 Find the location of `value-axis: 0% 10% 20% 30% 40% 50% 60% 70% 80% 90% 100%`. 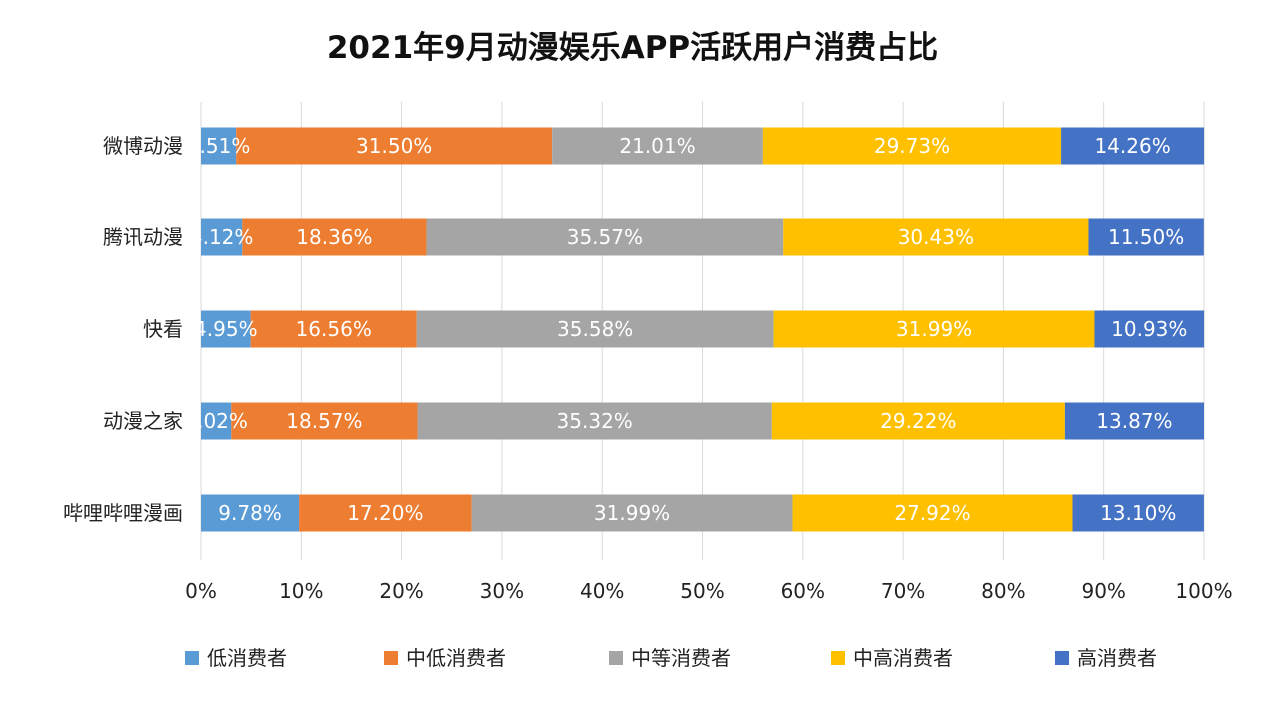

value-axis: 0% 10% 20% 30% 40% 50% 60% 70% 80% 90% 100% is located at coordinates (708, 591).